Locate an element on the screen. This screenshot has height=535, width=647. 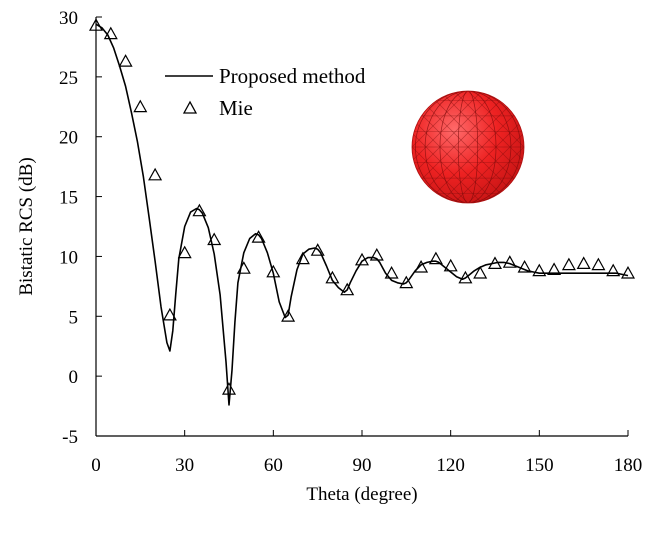
y-tick-label: 5 is located at coordinates (74, 317).